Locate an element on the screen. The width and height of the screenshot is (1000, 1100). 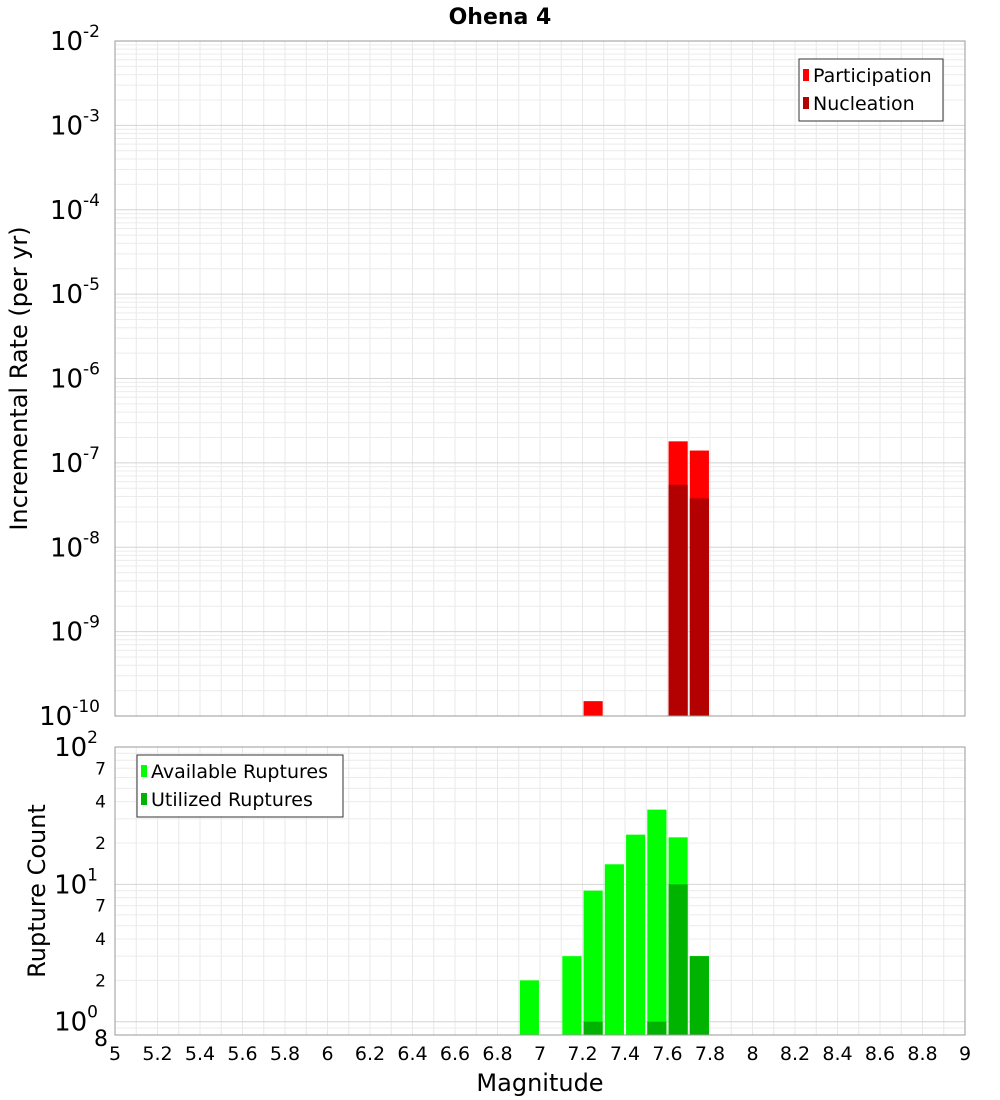
bottom-panel-legend: Available Ruptures Utilized Ruptures is located at coordinates (240, 786).